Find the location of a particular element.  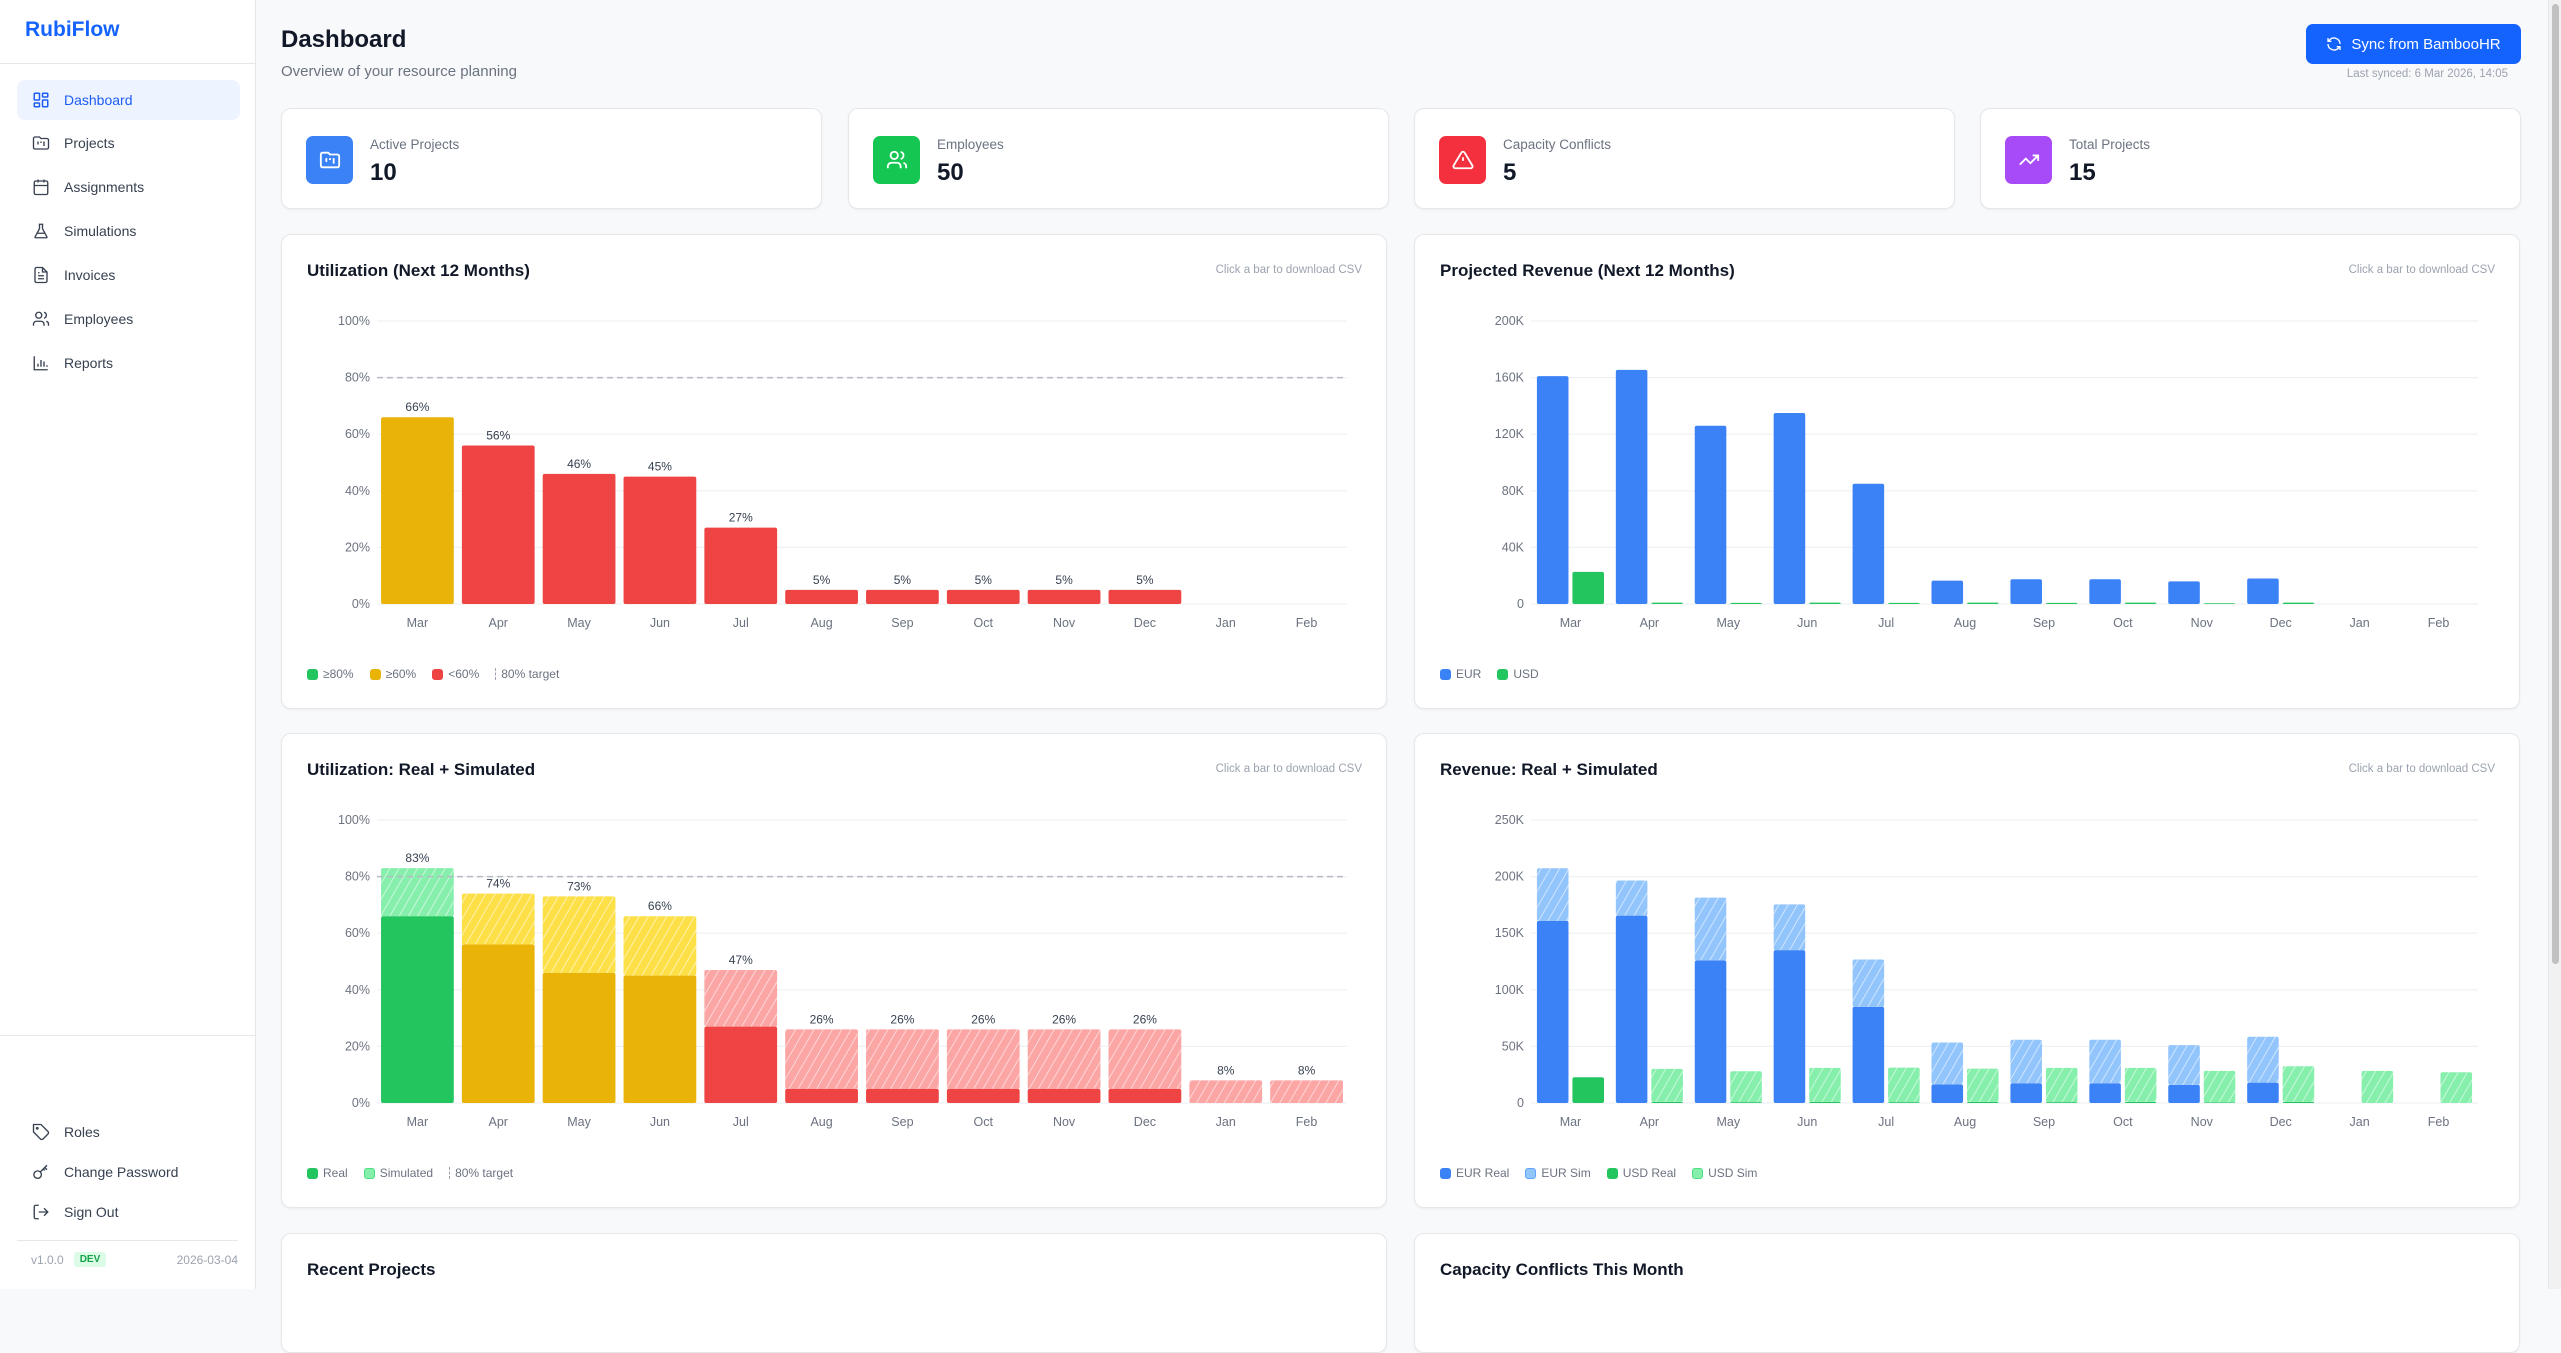

app-logo: RubiFlow is located at coordinates (72, 29).